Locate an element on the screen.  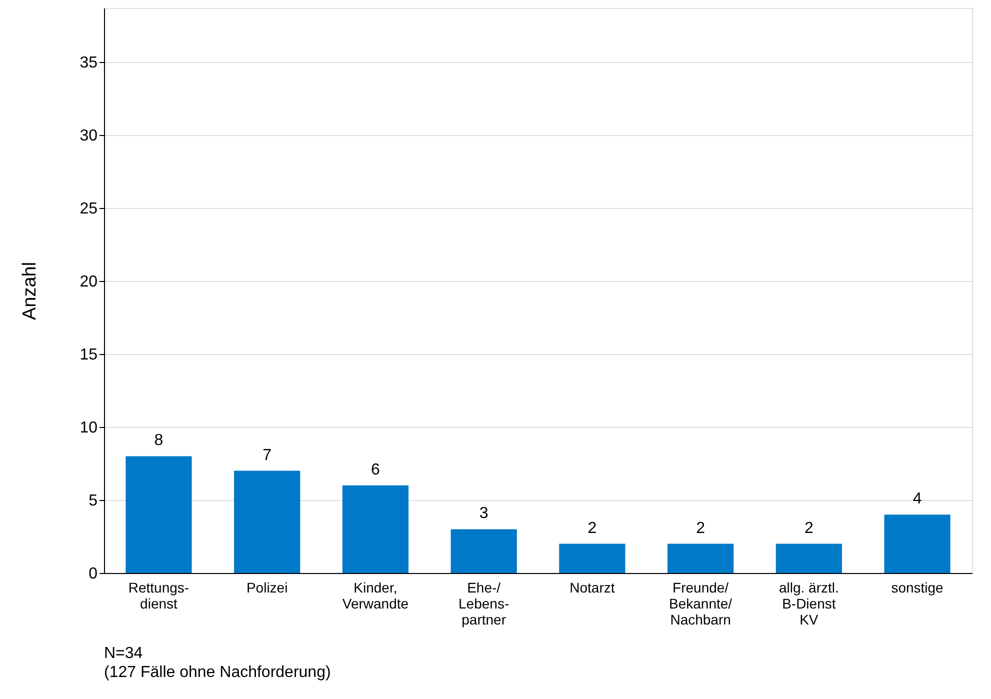
y-tick-label: 35 is located at coordinates (89, 63).